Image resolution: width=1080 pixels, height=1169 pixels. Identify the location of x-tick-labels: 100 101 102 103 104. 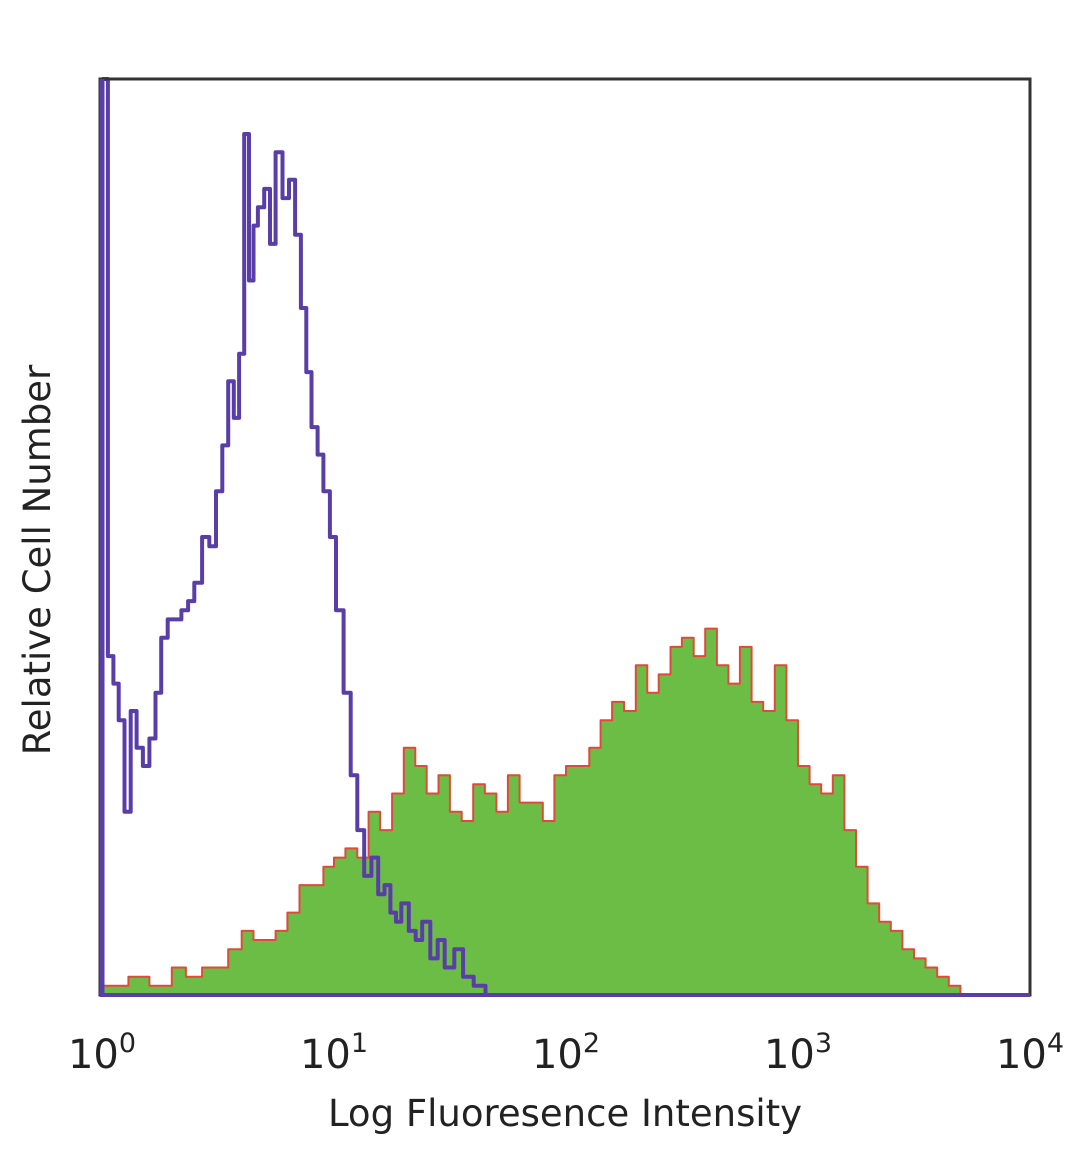
(566, 1053).